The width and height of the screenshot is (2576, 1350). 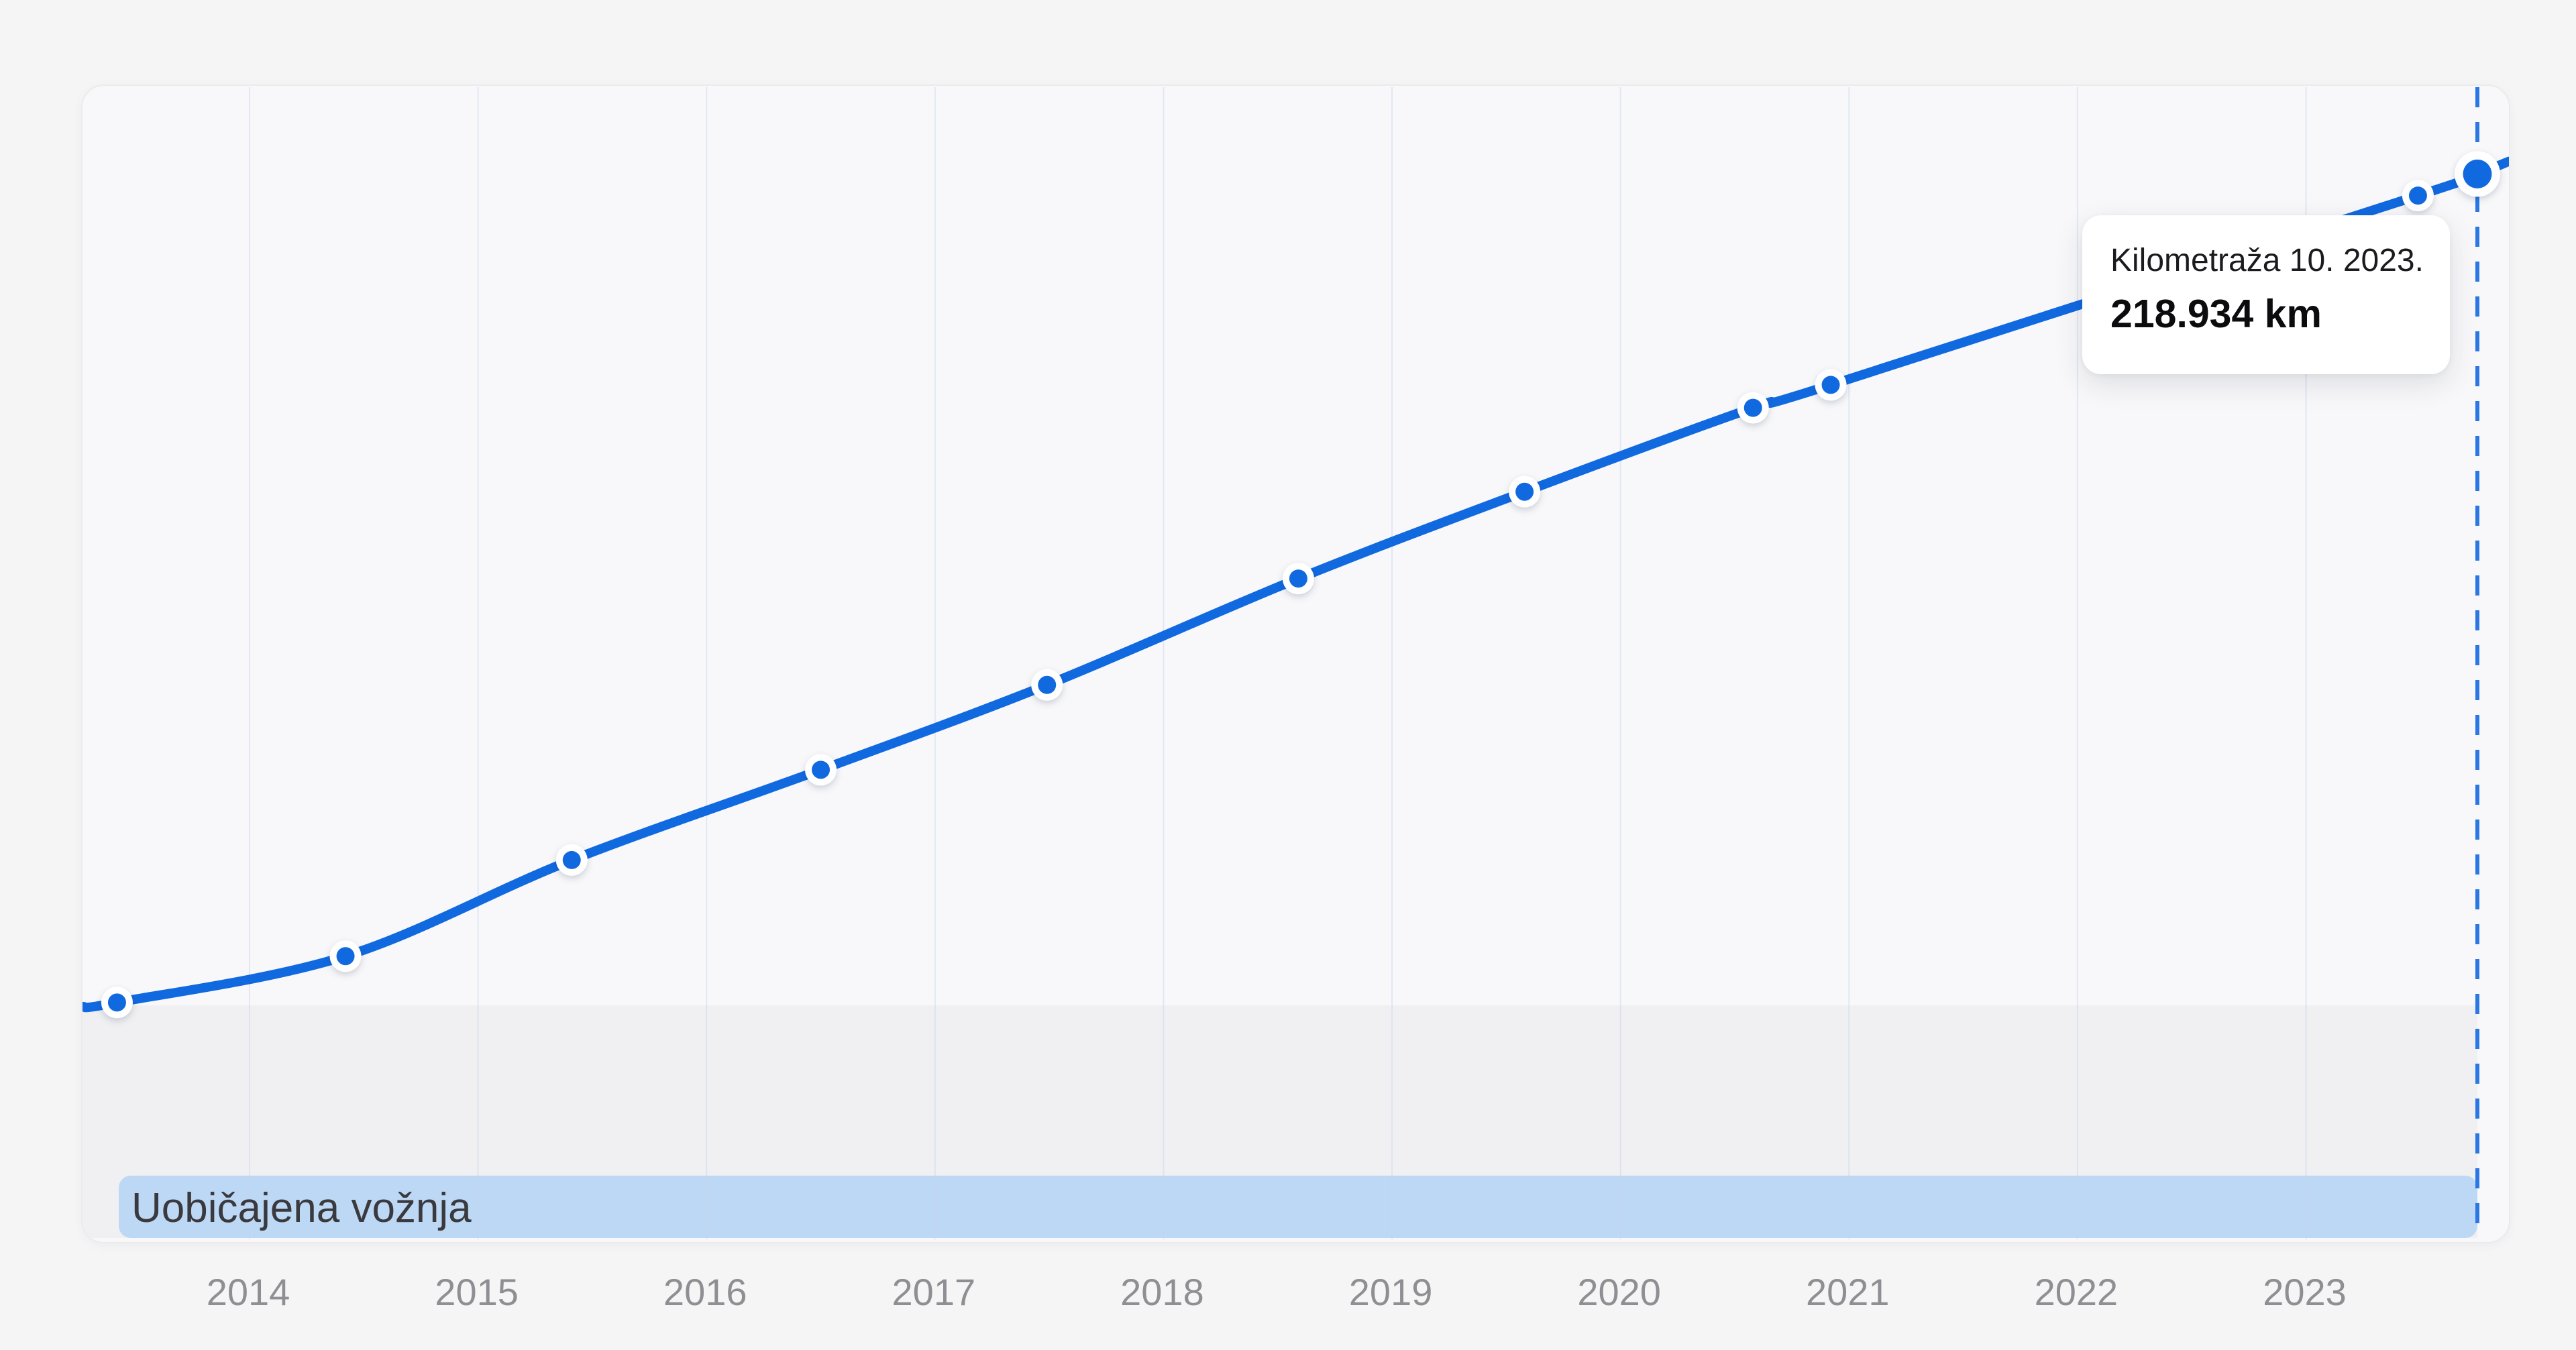 What do you see at coordinates (1619, 1292) in the screenshot?
I see `x-axis-label: 2020` at bounding box center [1619, 1292].